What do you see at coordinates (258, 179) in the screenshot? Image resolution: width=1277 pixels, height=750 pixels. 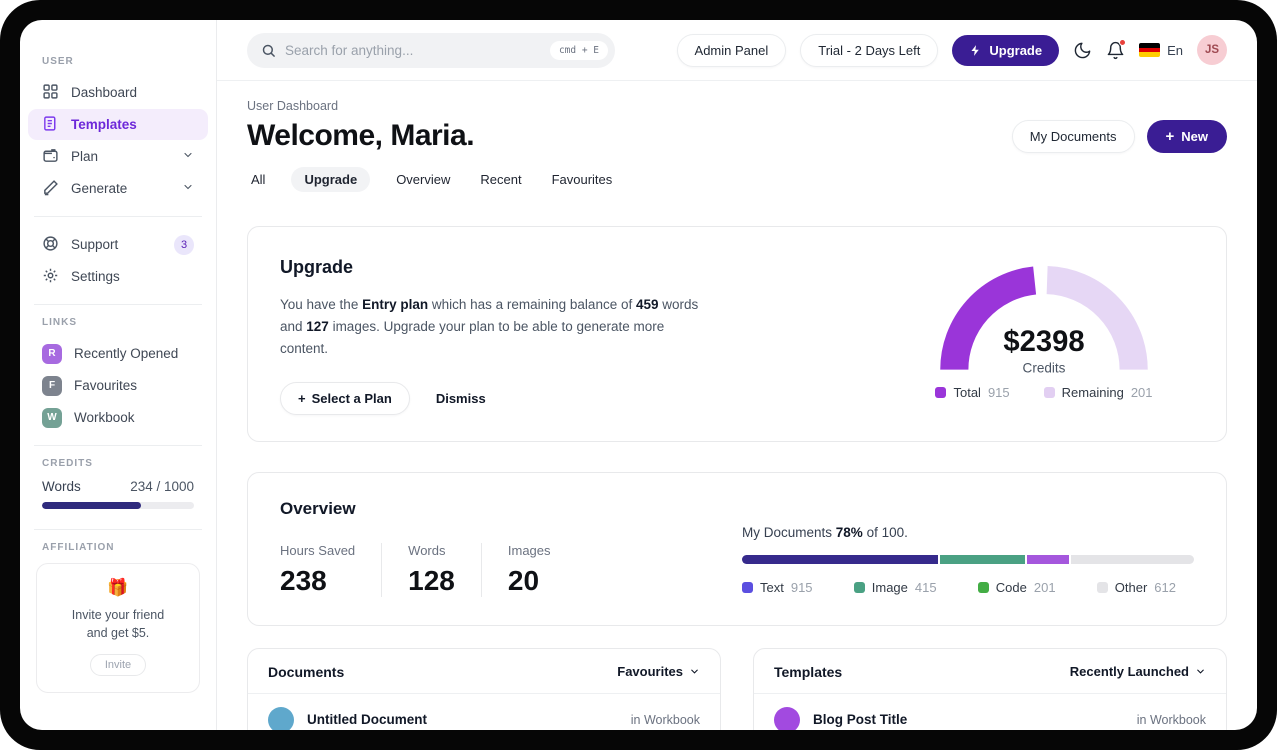 I see `tab-all: All` at bounding box center [258, 179].